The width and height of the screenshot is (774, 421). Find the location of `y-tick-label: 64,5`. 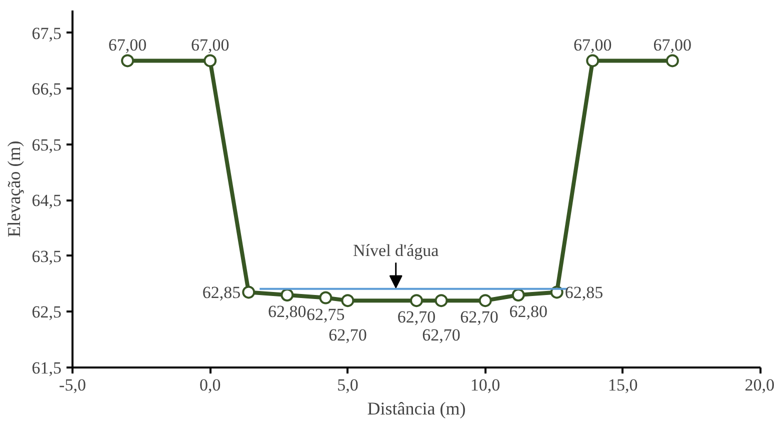

y-tick-label: 64,5 is located at coordinates (47, 200).